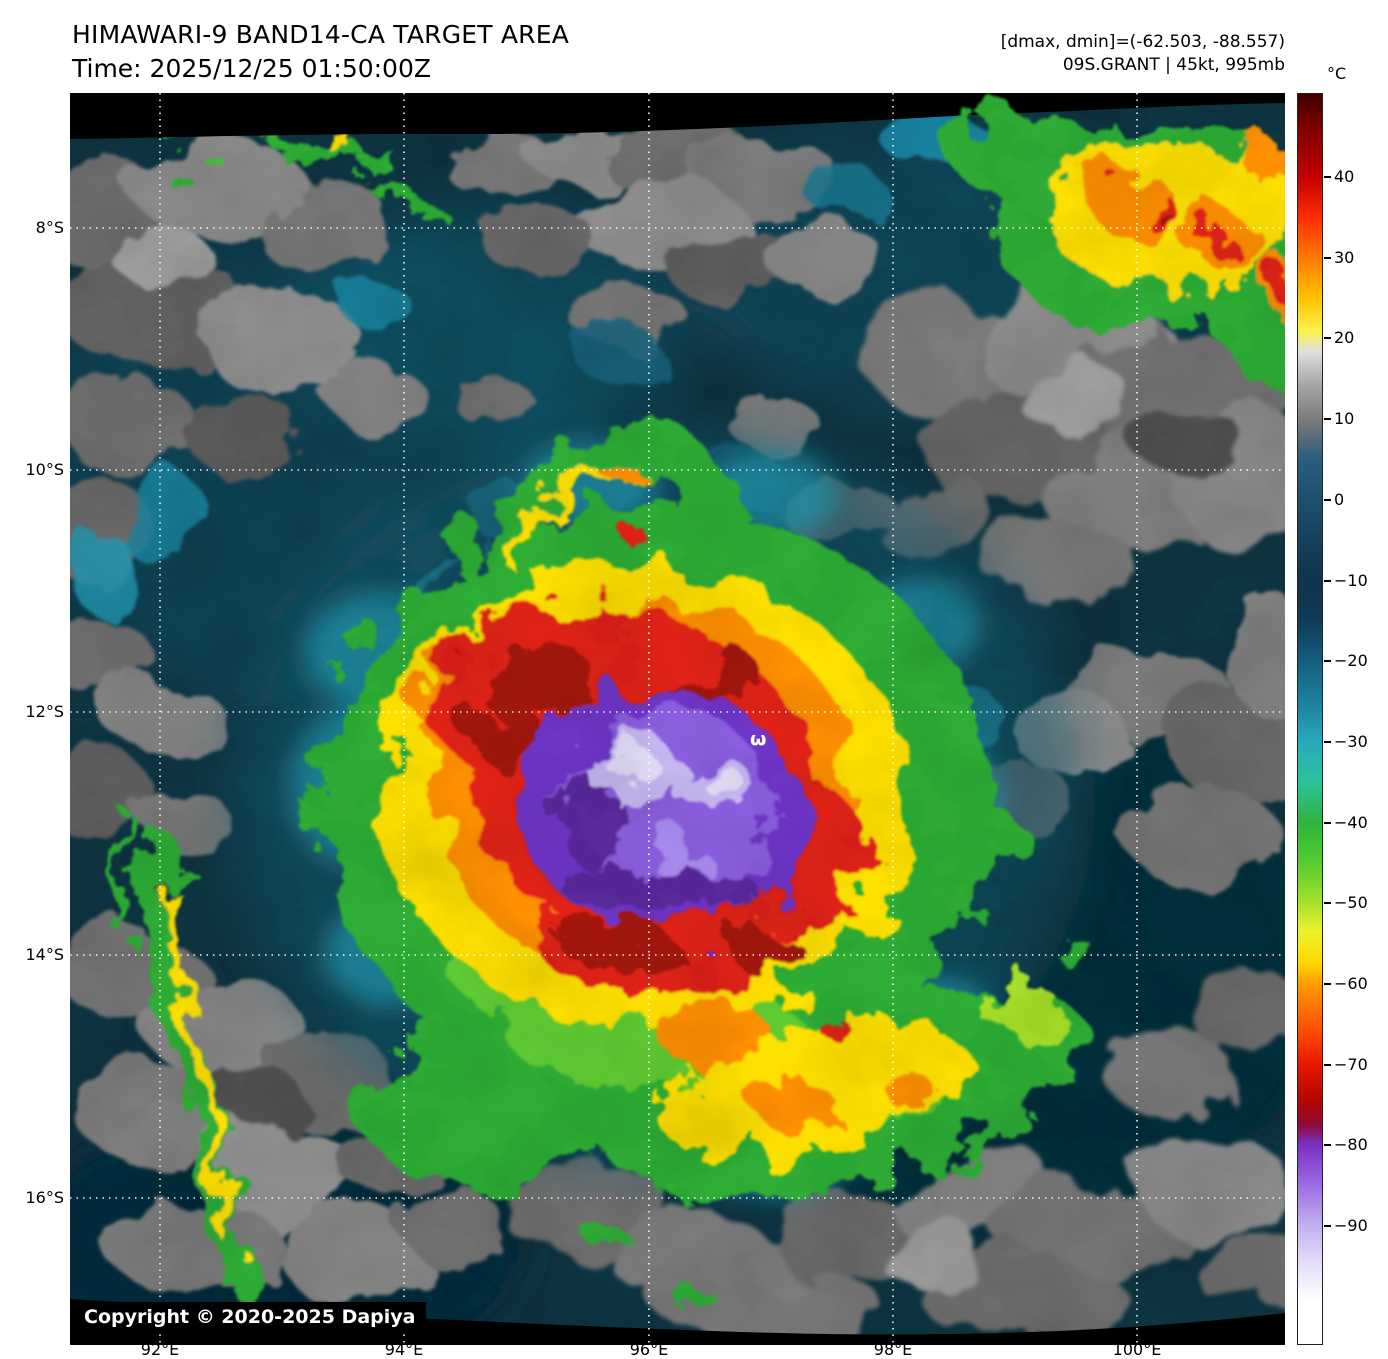 The height and width of the screenshot is (1359, 1388). I want to click on storm-center-marker: ω, so click(758, 739).